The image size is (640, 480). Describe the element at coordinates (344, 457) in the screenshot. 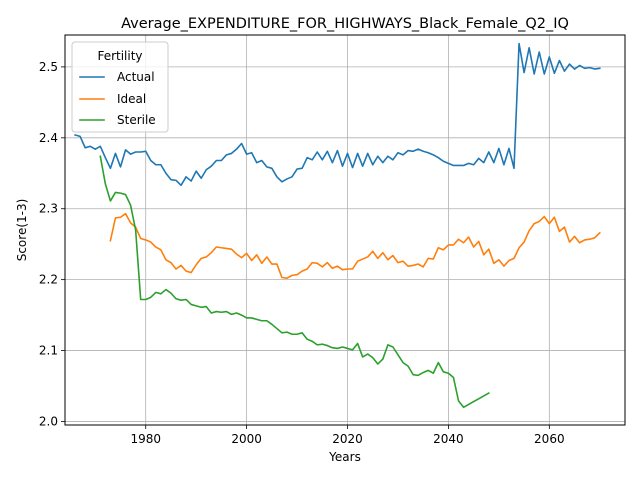

I see `x-axis-label: Years` at that location.